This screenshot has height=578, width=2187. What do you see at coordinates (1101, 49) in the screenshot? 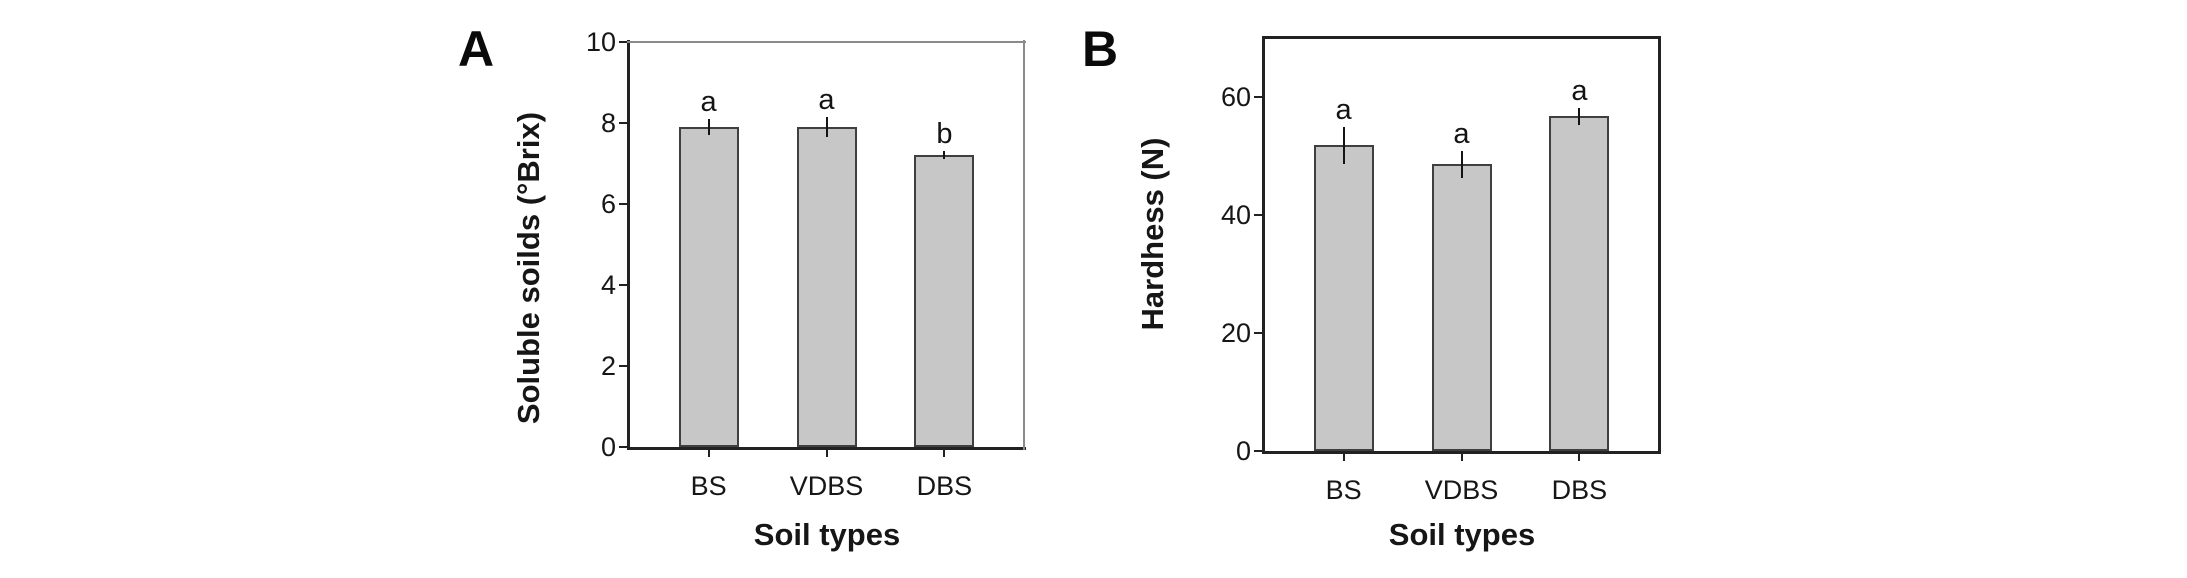
I see `panel-label-B: B` at bounding box center [1101, 49].